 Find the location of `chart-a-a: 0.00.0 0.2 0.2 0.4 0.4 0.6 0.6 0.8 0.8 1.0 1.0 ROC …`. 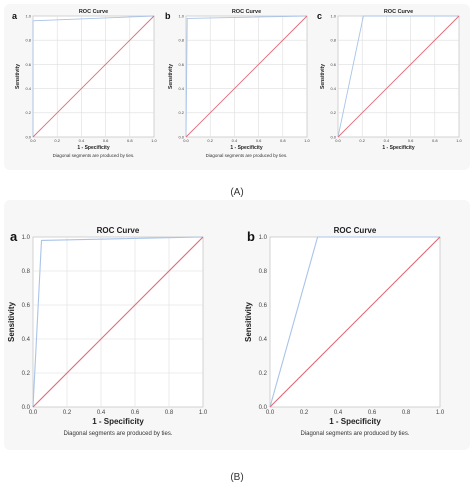

chart-a-a: 0.00.0 0.2 0.2 0.4 0.4 0.6 0.6 0.8 0.8 1.0 1.0 ROC … is located at coordinates (85, 83).